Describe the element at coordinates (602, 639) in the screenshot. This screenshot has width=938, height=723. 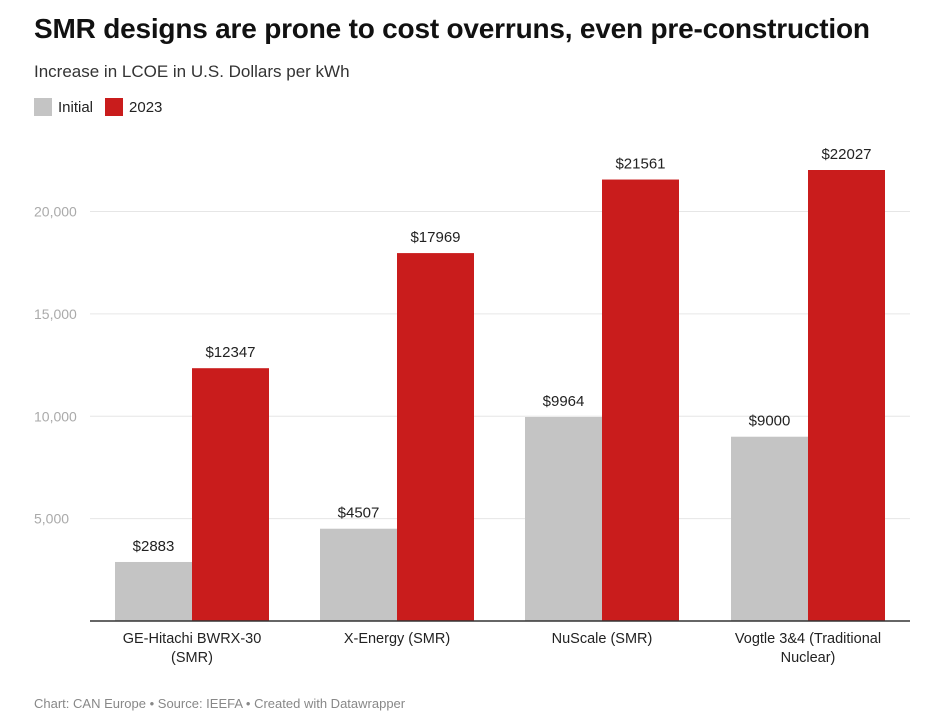
I see `category-label: NuScale (SMR)` at that location.